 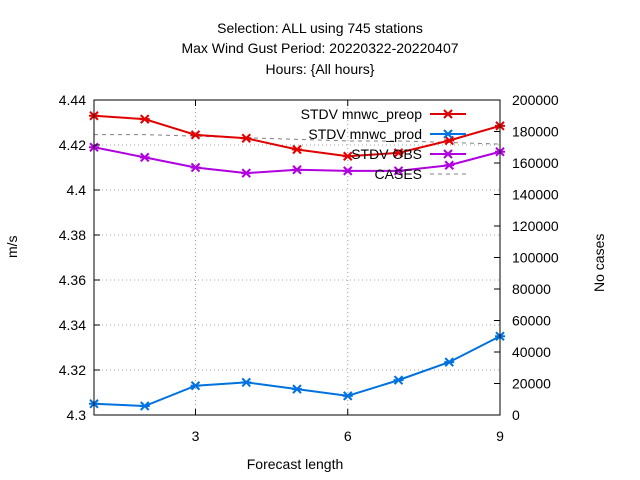 What do you see at coordinates (72, 280) in the screenshot?
I see `y-tick-label: 4.36` at bounding box center [72, 280].